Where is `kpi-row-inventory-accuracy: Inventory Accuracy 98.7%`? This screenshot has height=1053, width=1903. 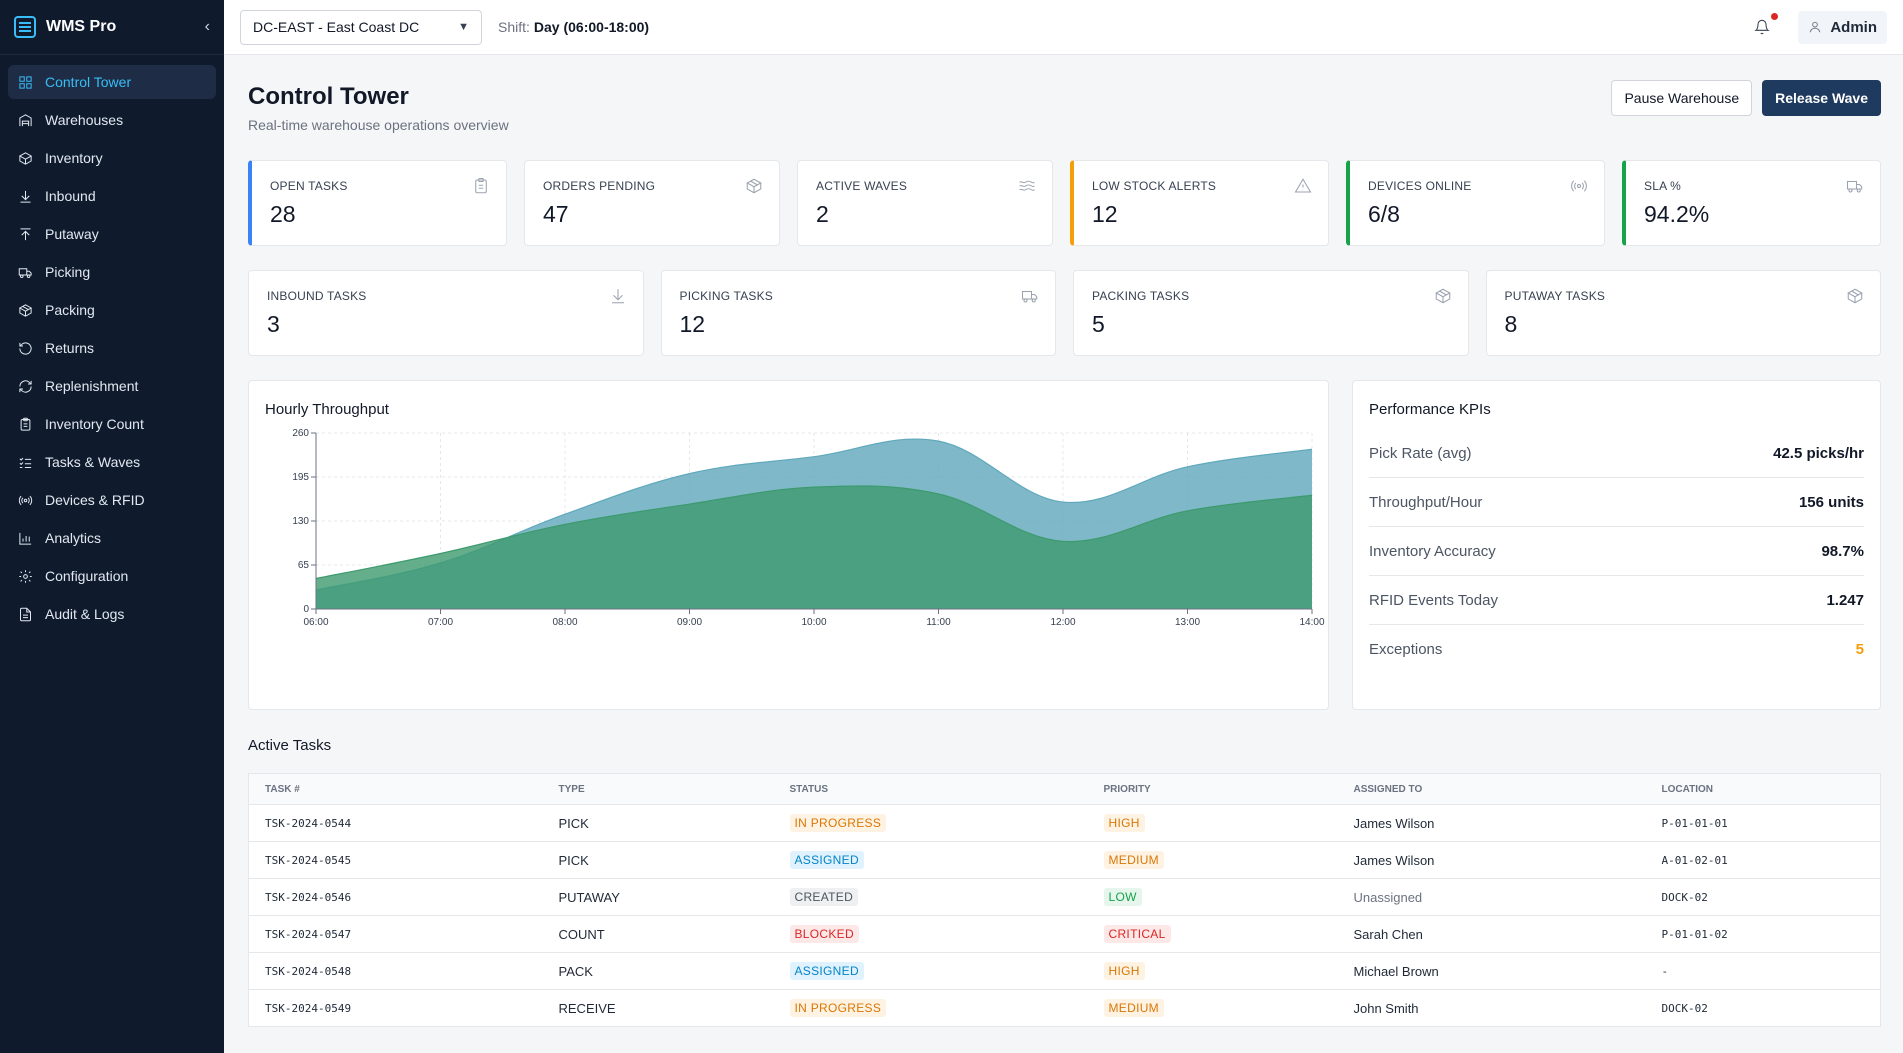
kpi-row-inventory-accuracy: Inventory Accuracy 98.7% is located at coordinates (1616, 551).